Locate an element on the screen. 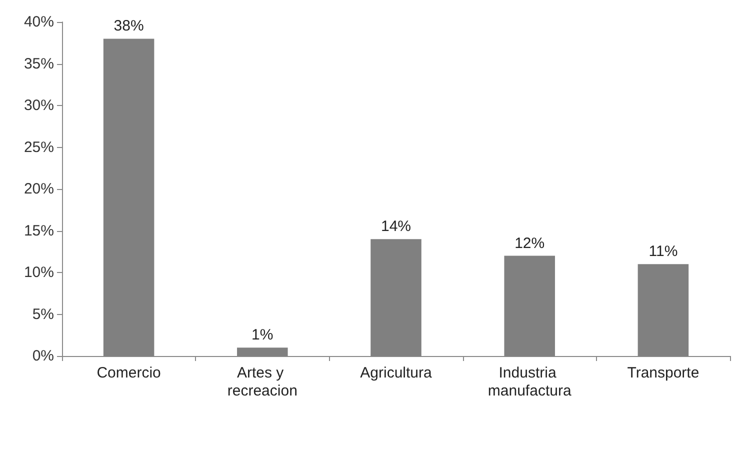  y-tick-label: 40% is located at coordinates (39, 22).